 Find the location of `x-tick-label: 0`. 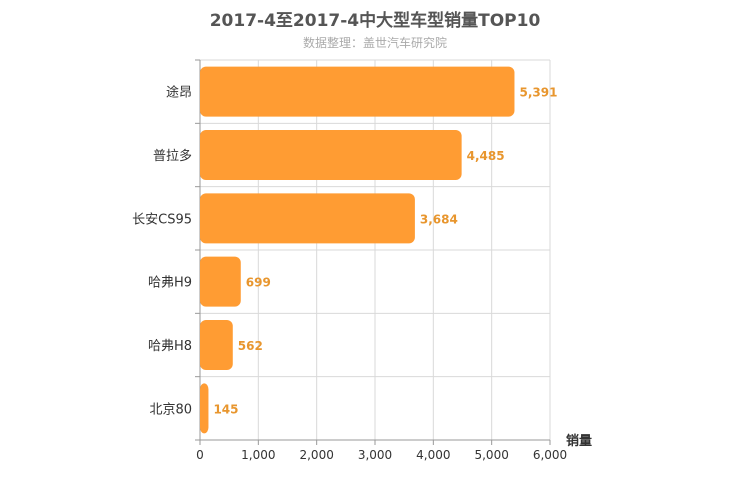

x-tick-label: 0 is located at coordinates (200, 455).